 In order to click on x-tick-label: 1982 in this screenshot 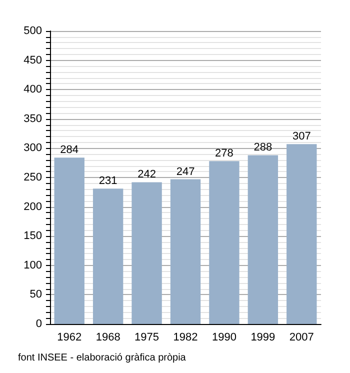, I will do `click(185, 338)`.